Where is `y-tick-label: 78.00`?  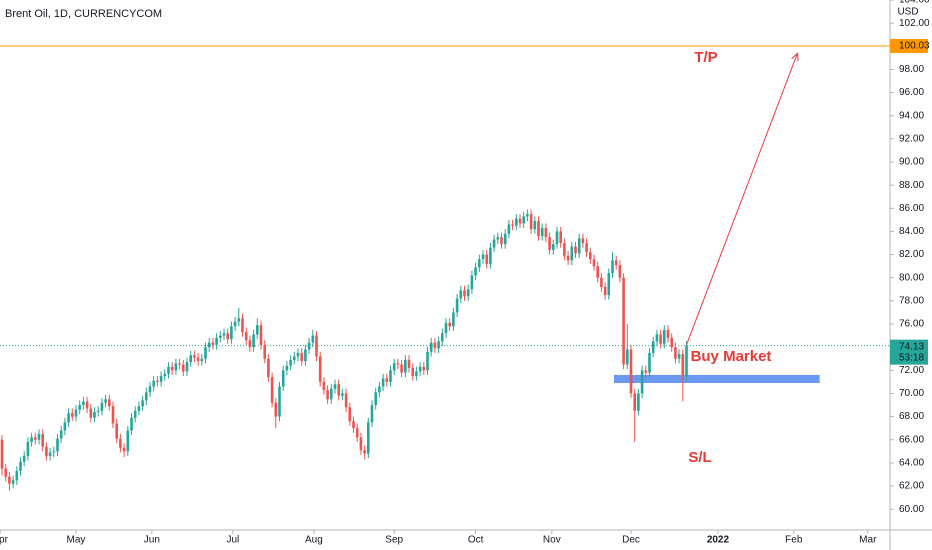 y-tick-label: 78.00 is located at coordinates (911, 301).